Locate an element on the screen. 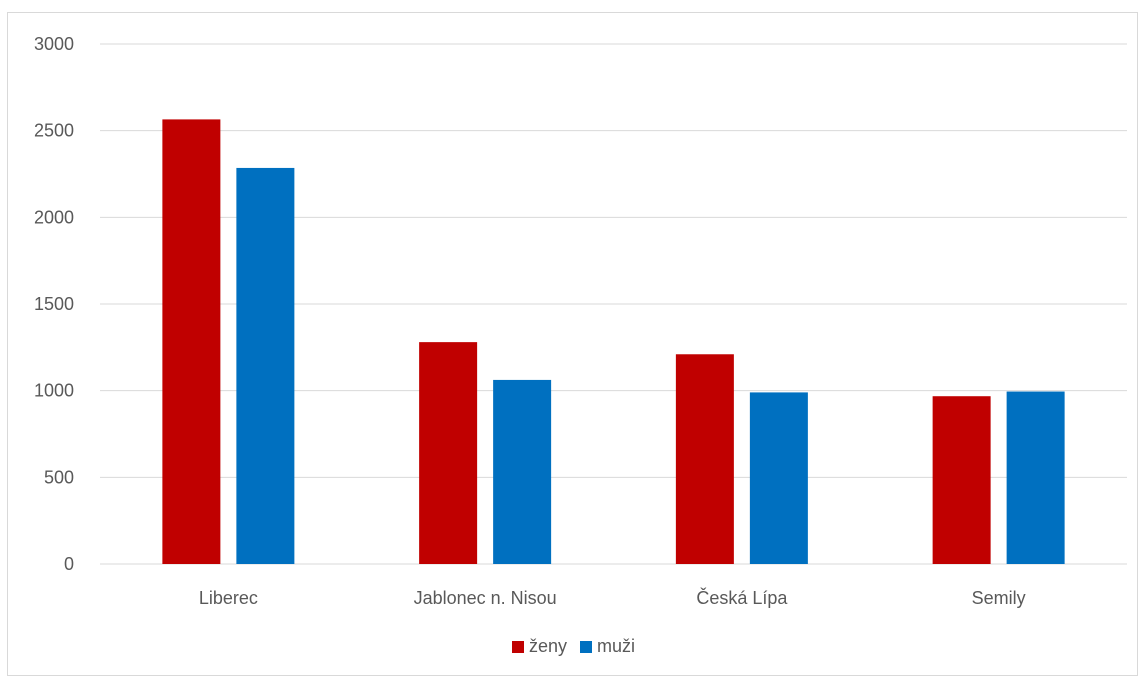  y-tick-label: 2000 is located at coordinates (54, 217).